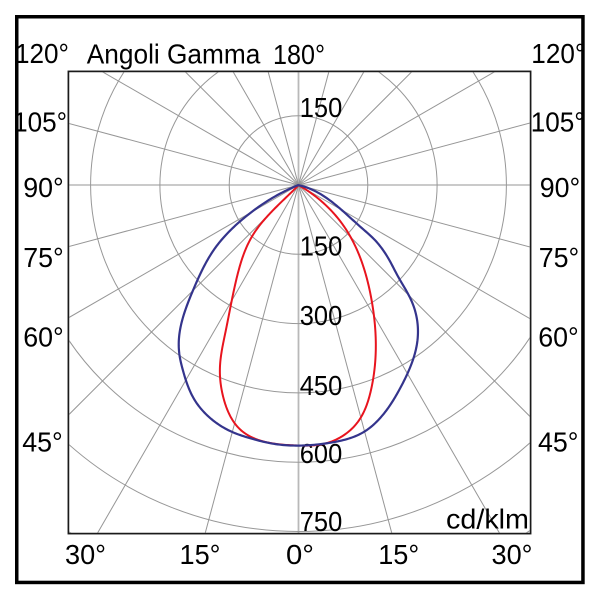  What do you see at coordinates (300, 554) in the screenshot?
I see `svg-text: 0°` at bounding box center [300, 554].